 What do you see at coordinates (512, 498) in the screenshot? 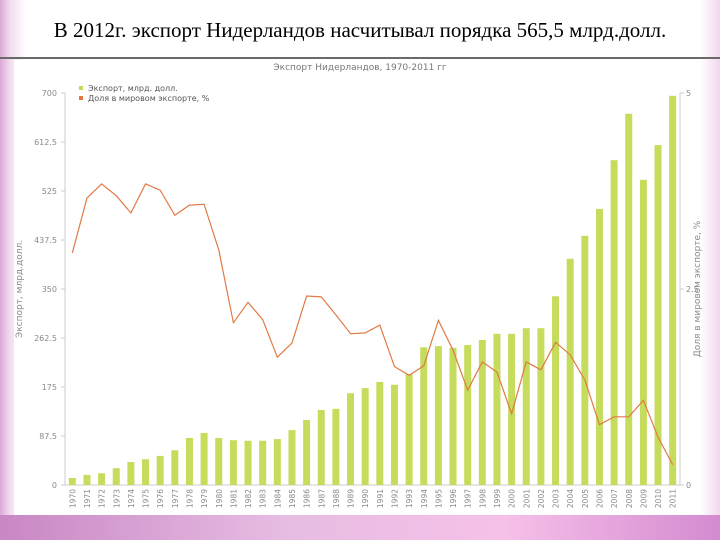
I see `x-tick-label: 2000` at bounding box center [512, 498].